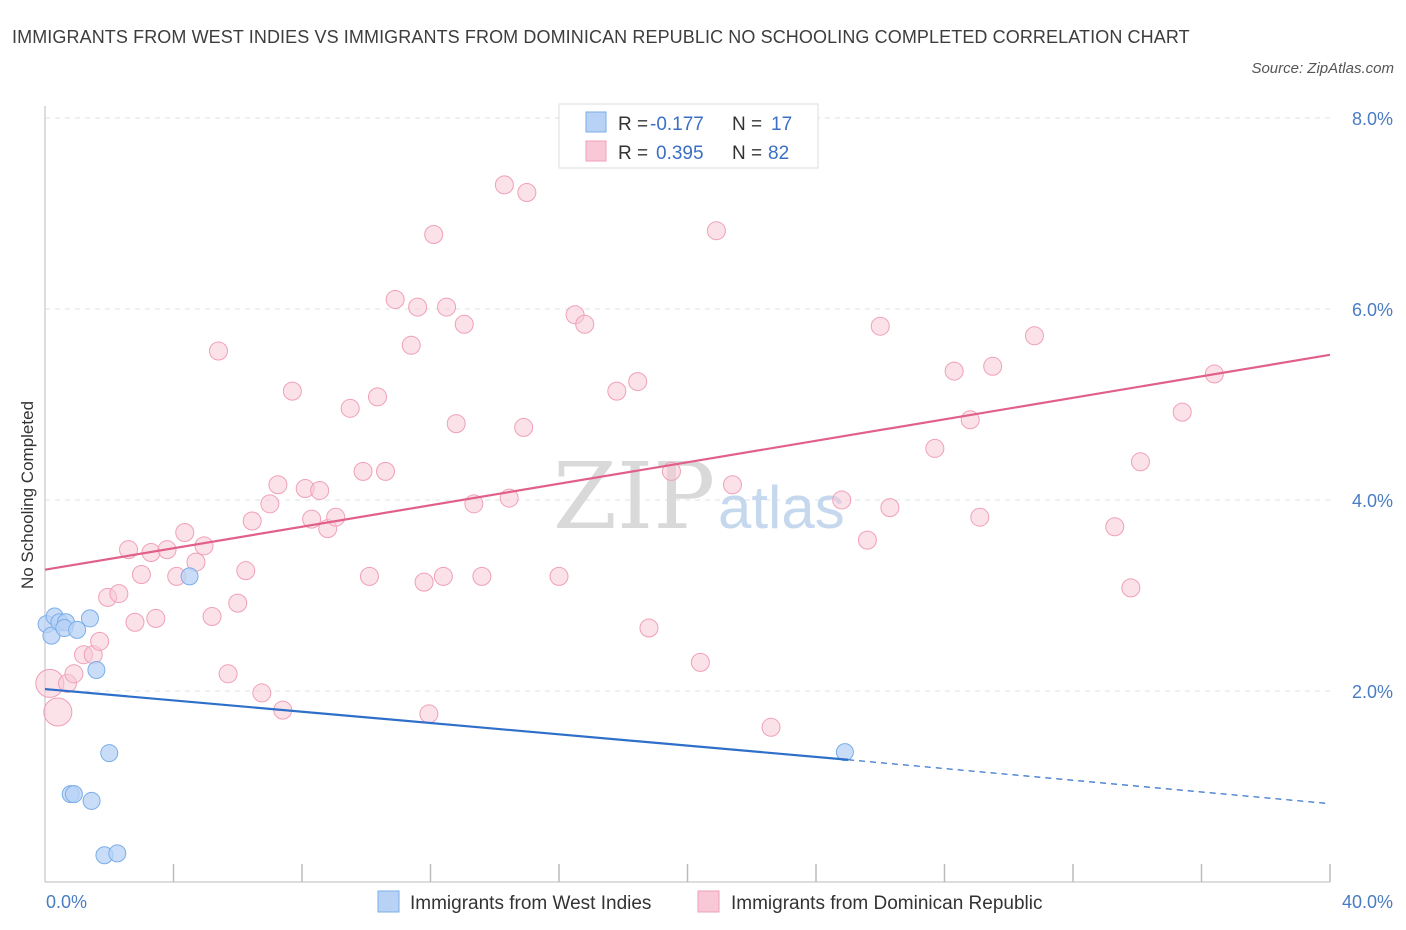  Describe the element at coordinates (887, 903) in the screenshot. I see `legend-label-dominican-republic: Immigrants from Dominican Republic` at that location.